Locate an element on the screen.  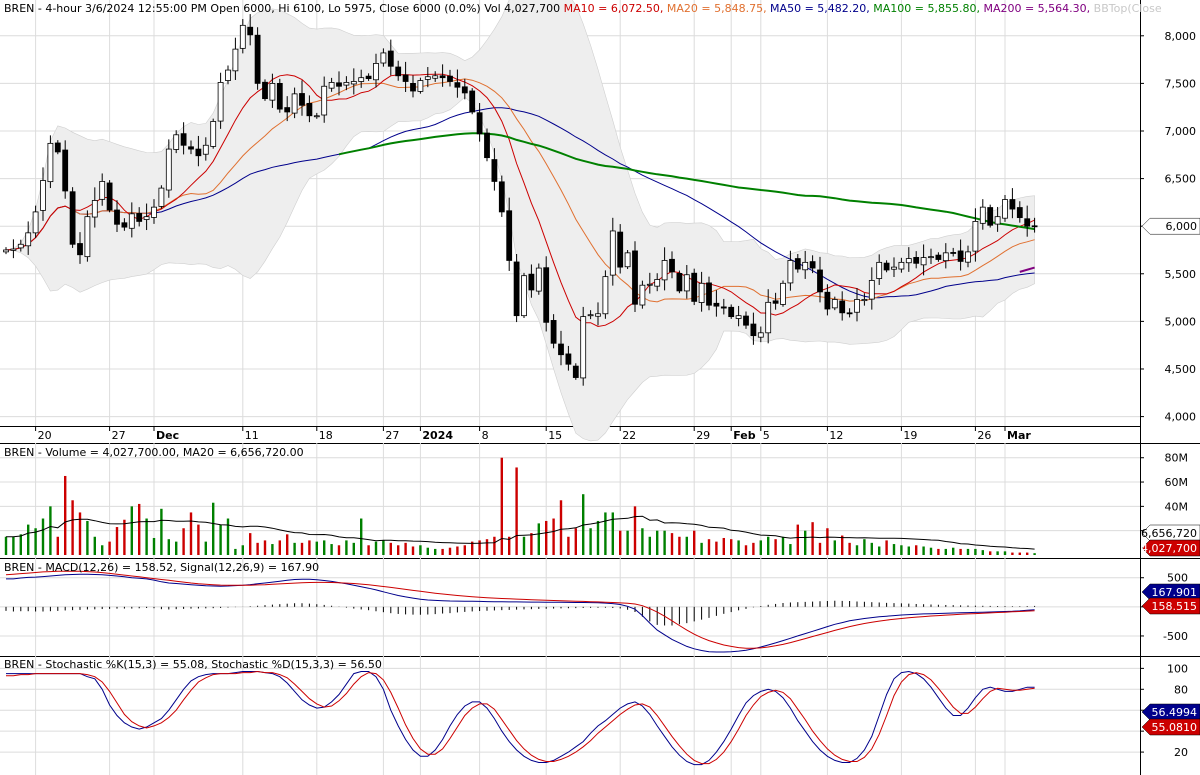
date-tick-label: 27 is located at coordinates (119, 435).